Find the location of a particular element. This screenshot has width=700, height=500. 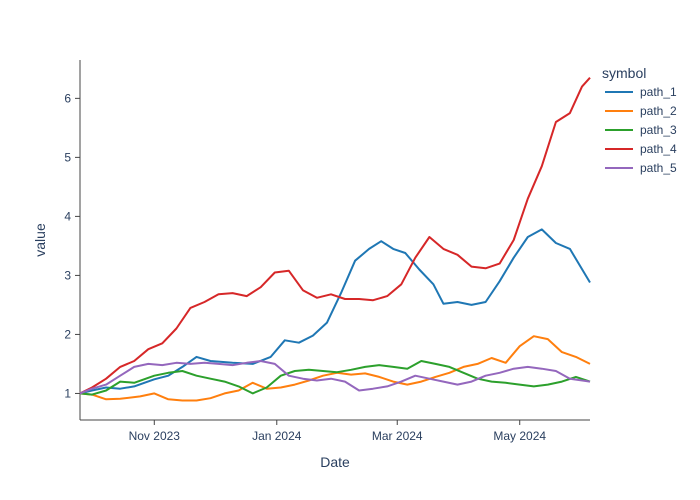

y-tick-label: 4 is located at coordinates (67, 216).